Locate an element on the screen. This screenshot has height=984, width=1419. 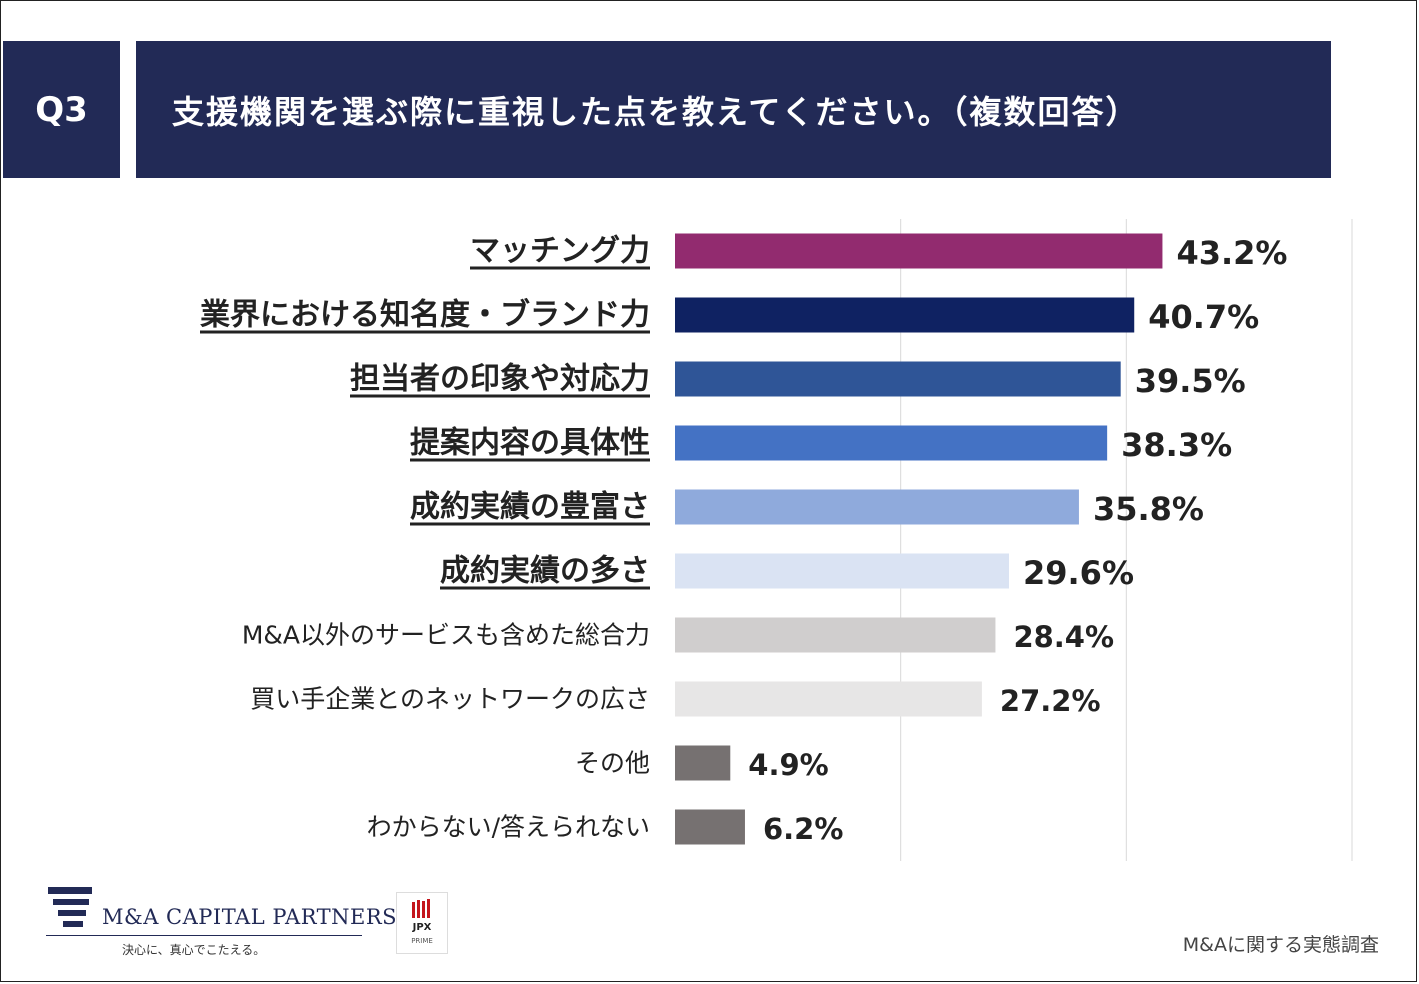
category-label: 担当者の印象や対応力 is located at coordinates (500, 379).